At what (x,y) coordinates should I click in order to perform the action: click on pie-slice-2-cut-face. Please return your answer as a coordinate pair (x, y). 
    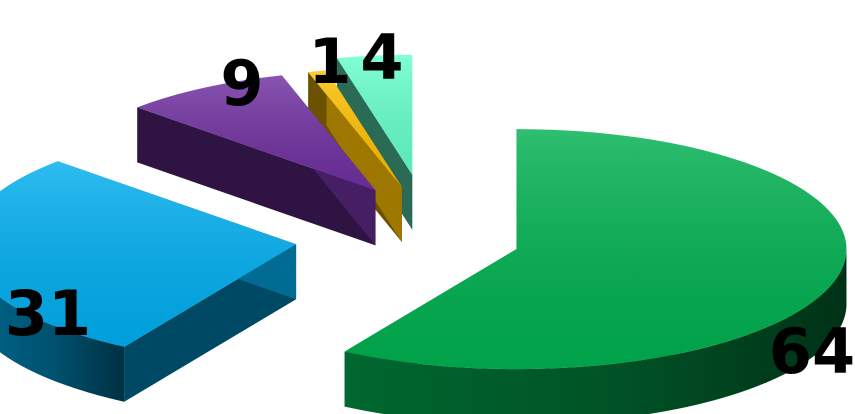
    Looking at the image, I should click on (256, 176).